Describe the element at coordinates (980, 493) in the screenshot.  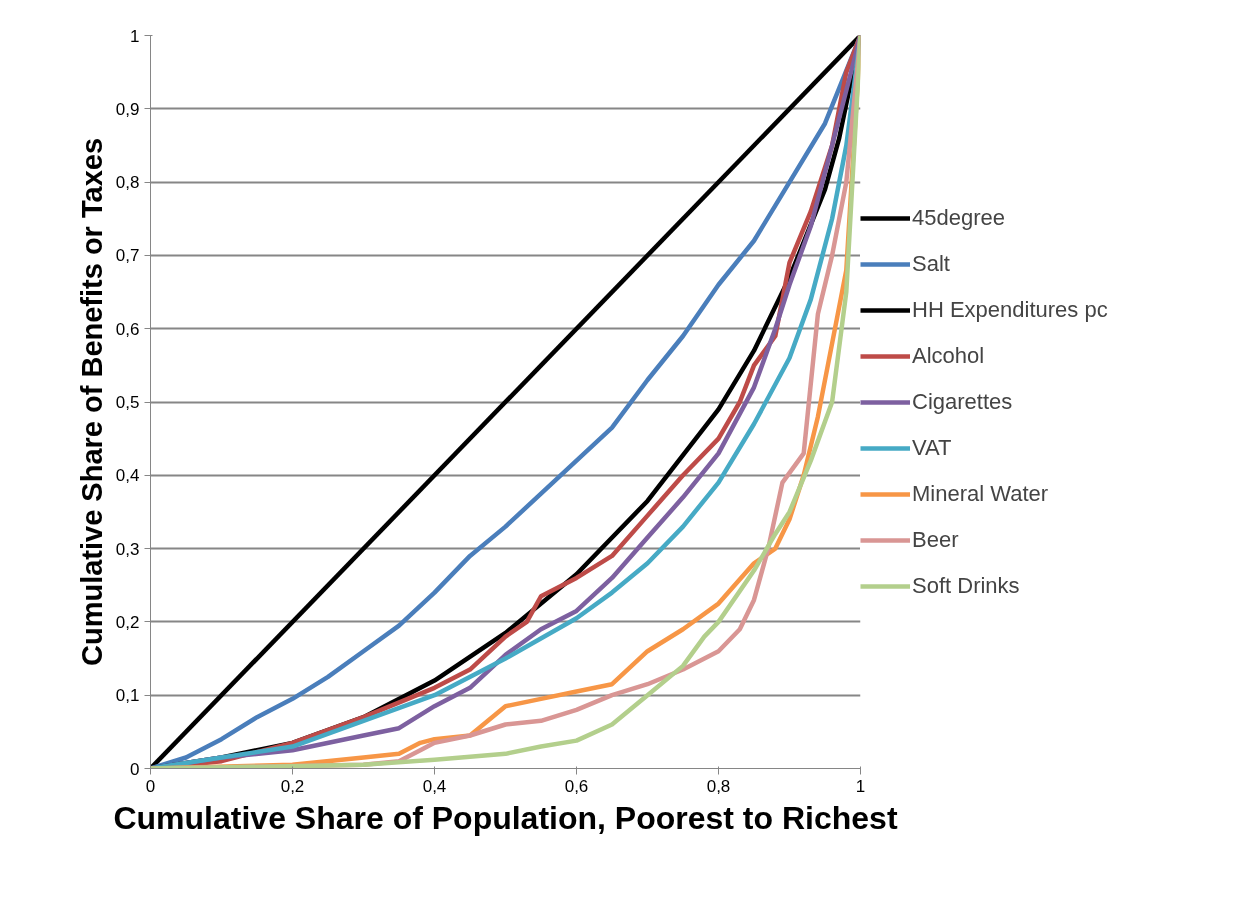
I see `legend-label: Mineral Water` at that location.